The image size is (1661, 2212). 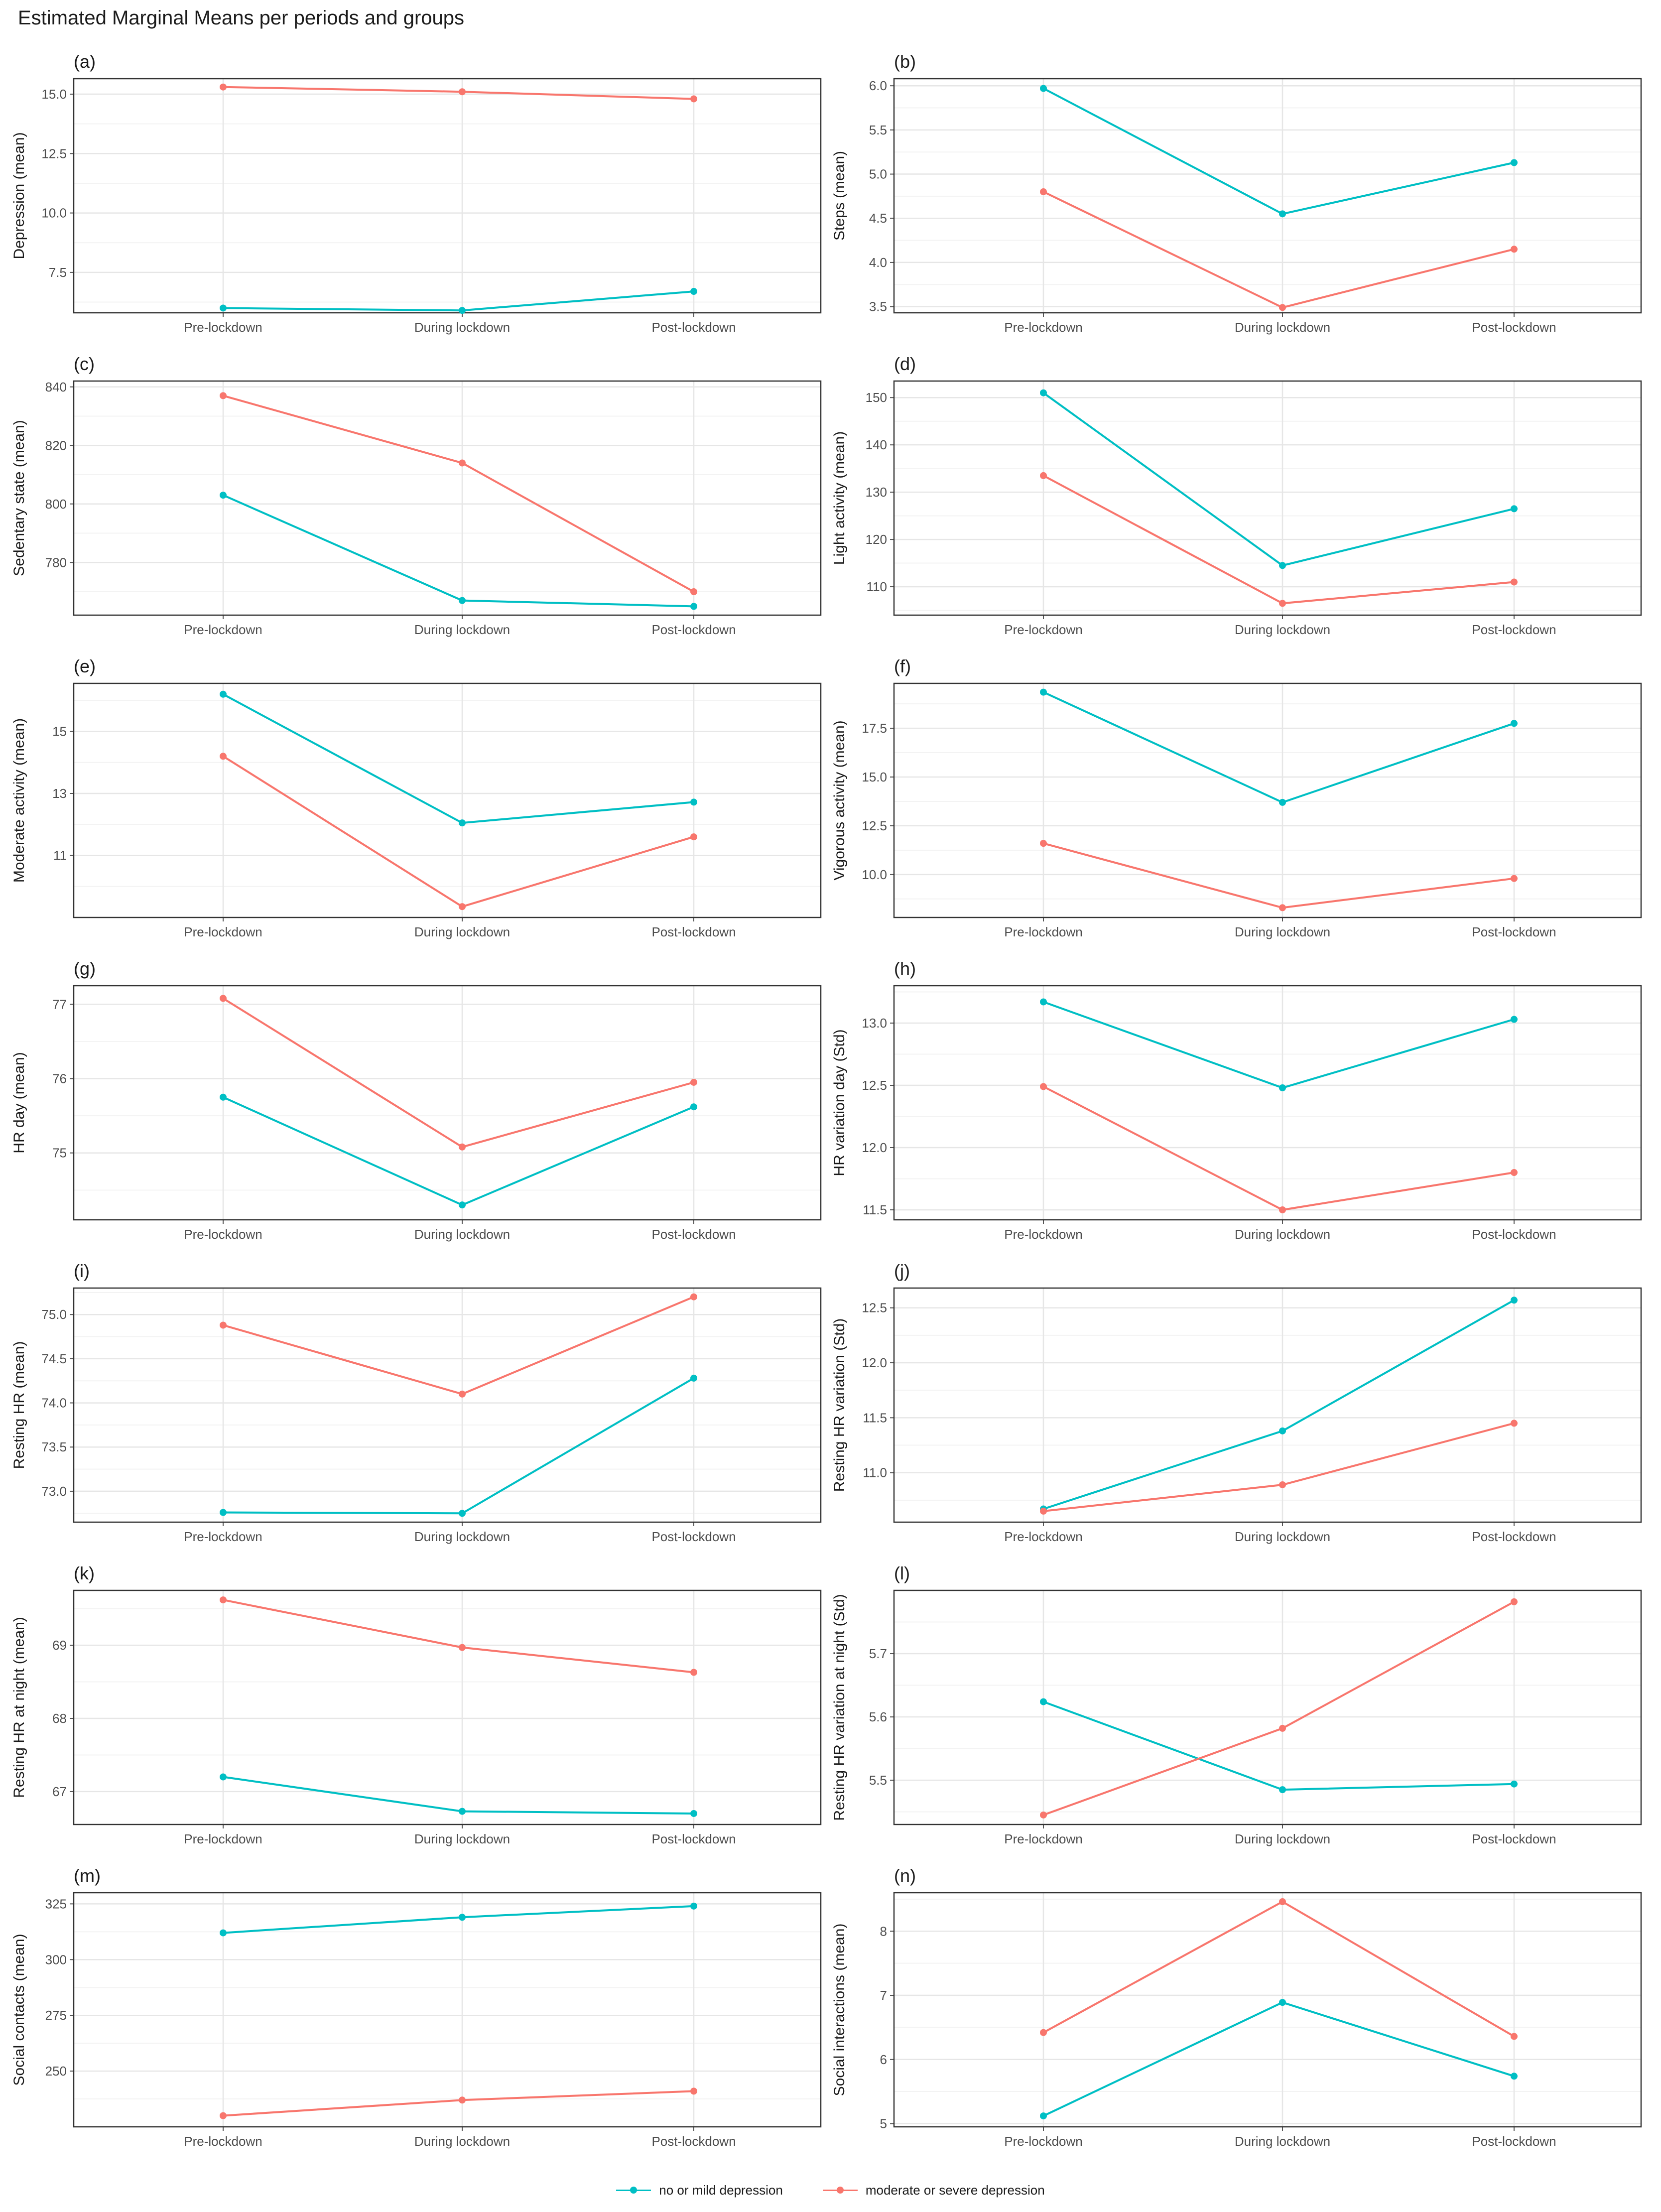 I want to click on y-tick-label: 5.6, so click(x=878, y=1716).